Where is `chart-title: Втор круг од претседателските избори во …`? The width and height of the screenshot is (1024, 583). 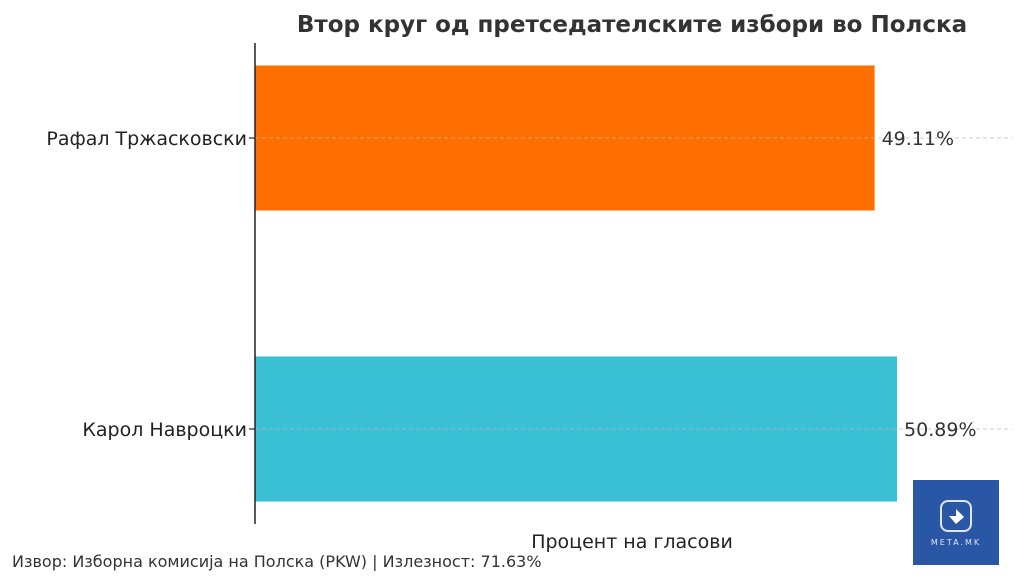
chart-title: Втор круг од претседателските избори во … is located at coordinates (632, 25).